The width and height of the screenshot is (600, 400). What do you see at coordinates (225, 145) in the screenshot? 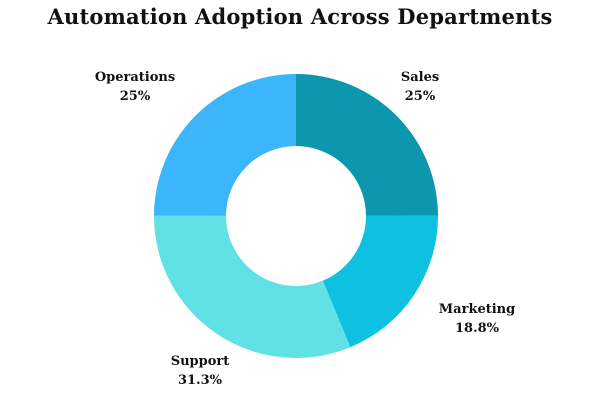
I see `slice-operations` at bounding box center [225, 145].